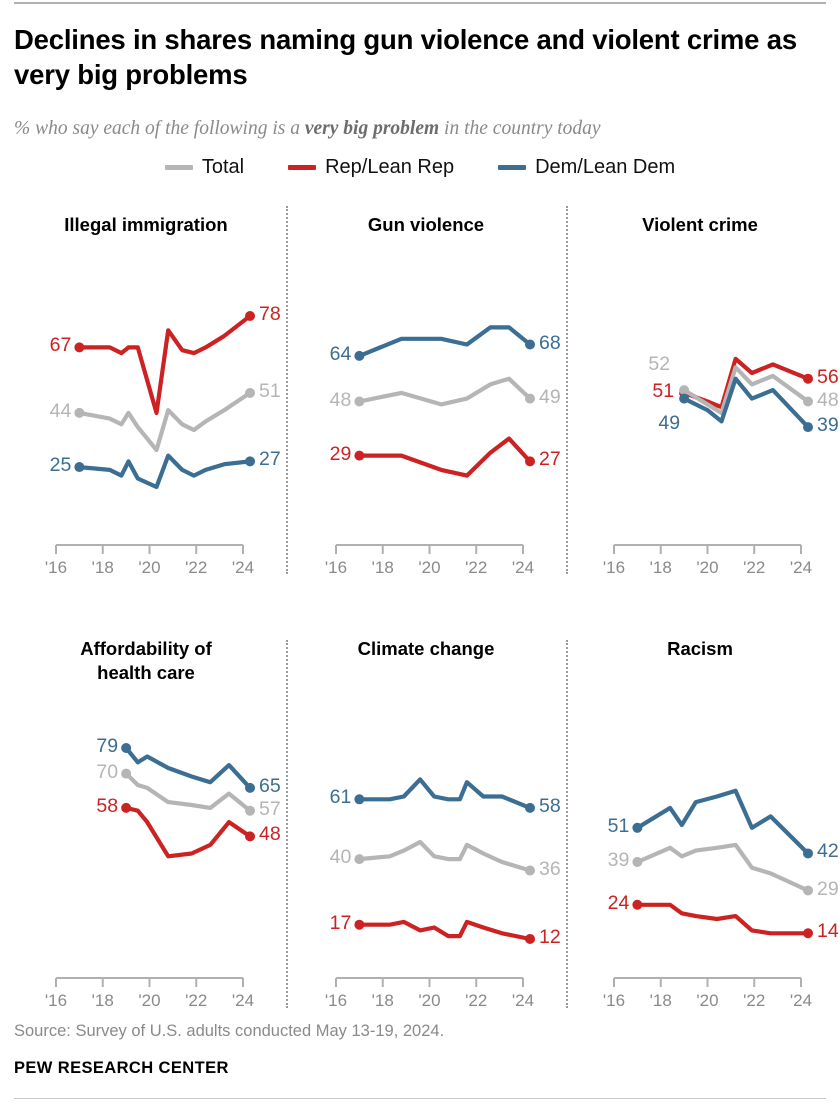 Image resolution: width=840 pixels, height=1120 pixels. Describe the element at coordinates (223, 167) in the screenshot. I see `legend-label-total: Total` at that location.